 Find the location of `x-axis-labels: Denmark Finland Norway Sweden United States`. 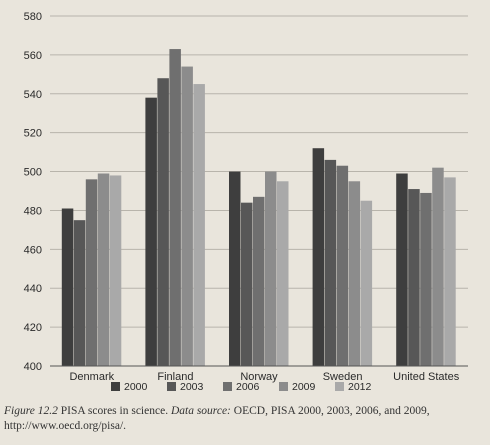

x-axis-labels: Denmark Finland Norway Sweden United States is located at coordinates (264, 377).